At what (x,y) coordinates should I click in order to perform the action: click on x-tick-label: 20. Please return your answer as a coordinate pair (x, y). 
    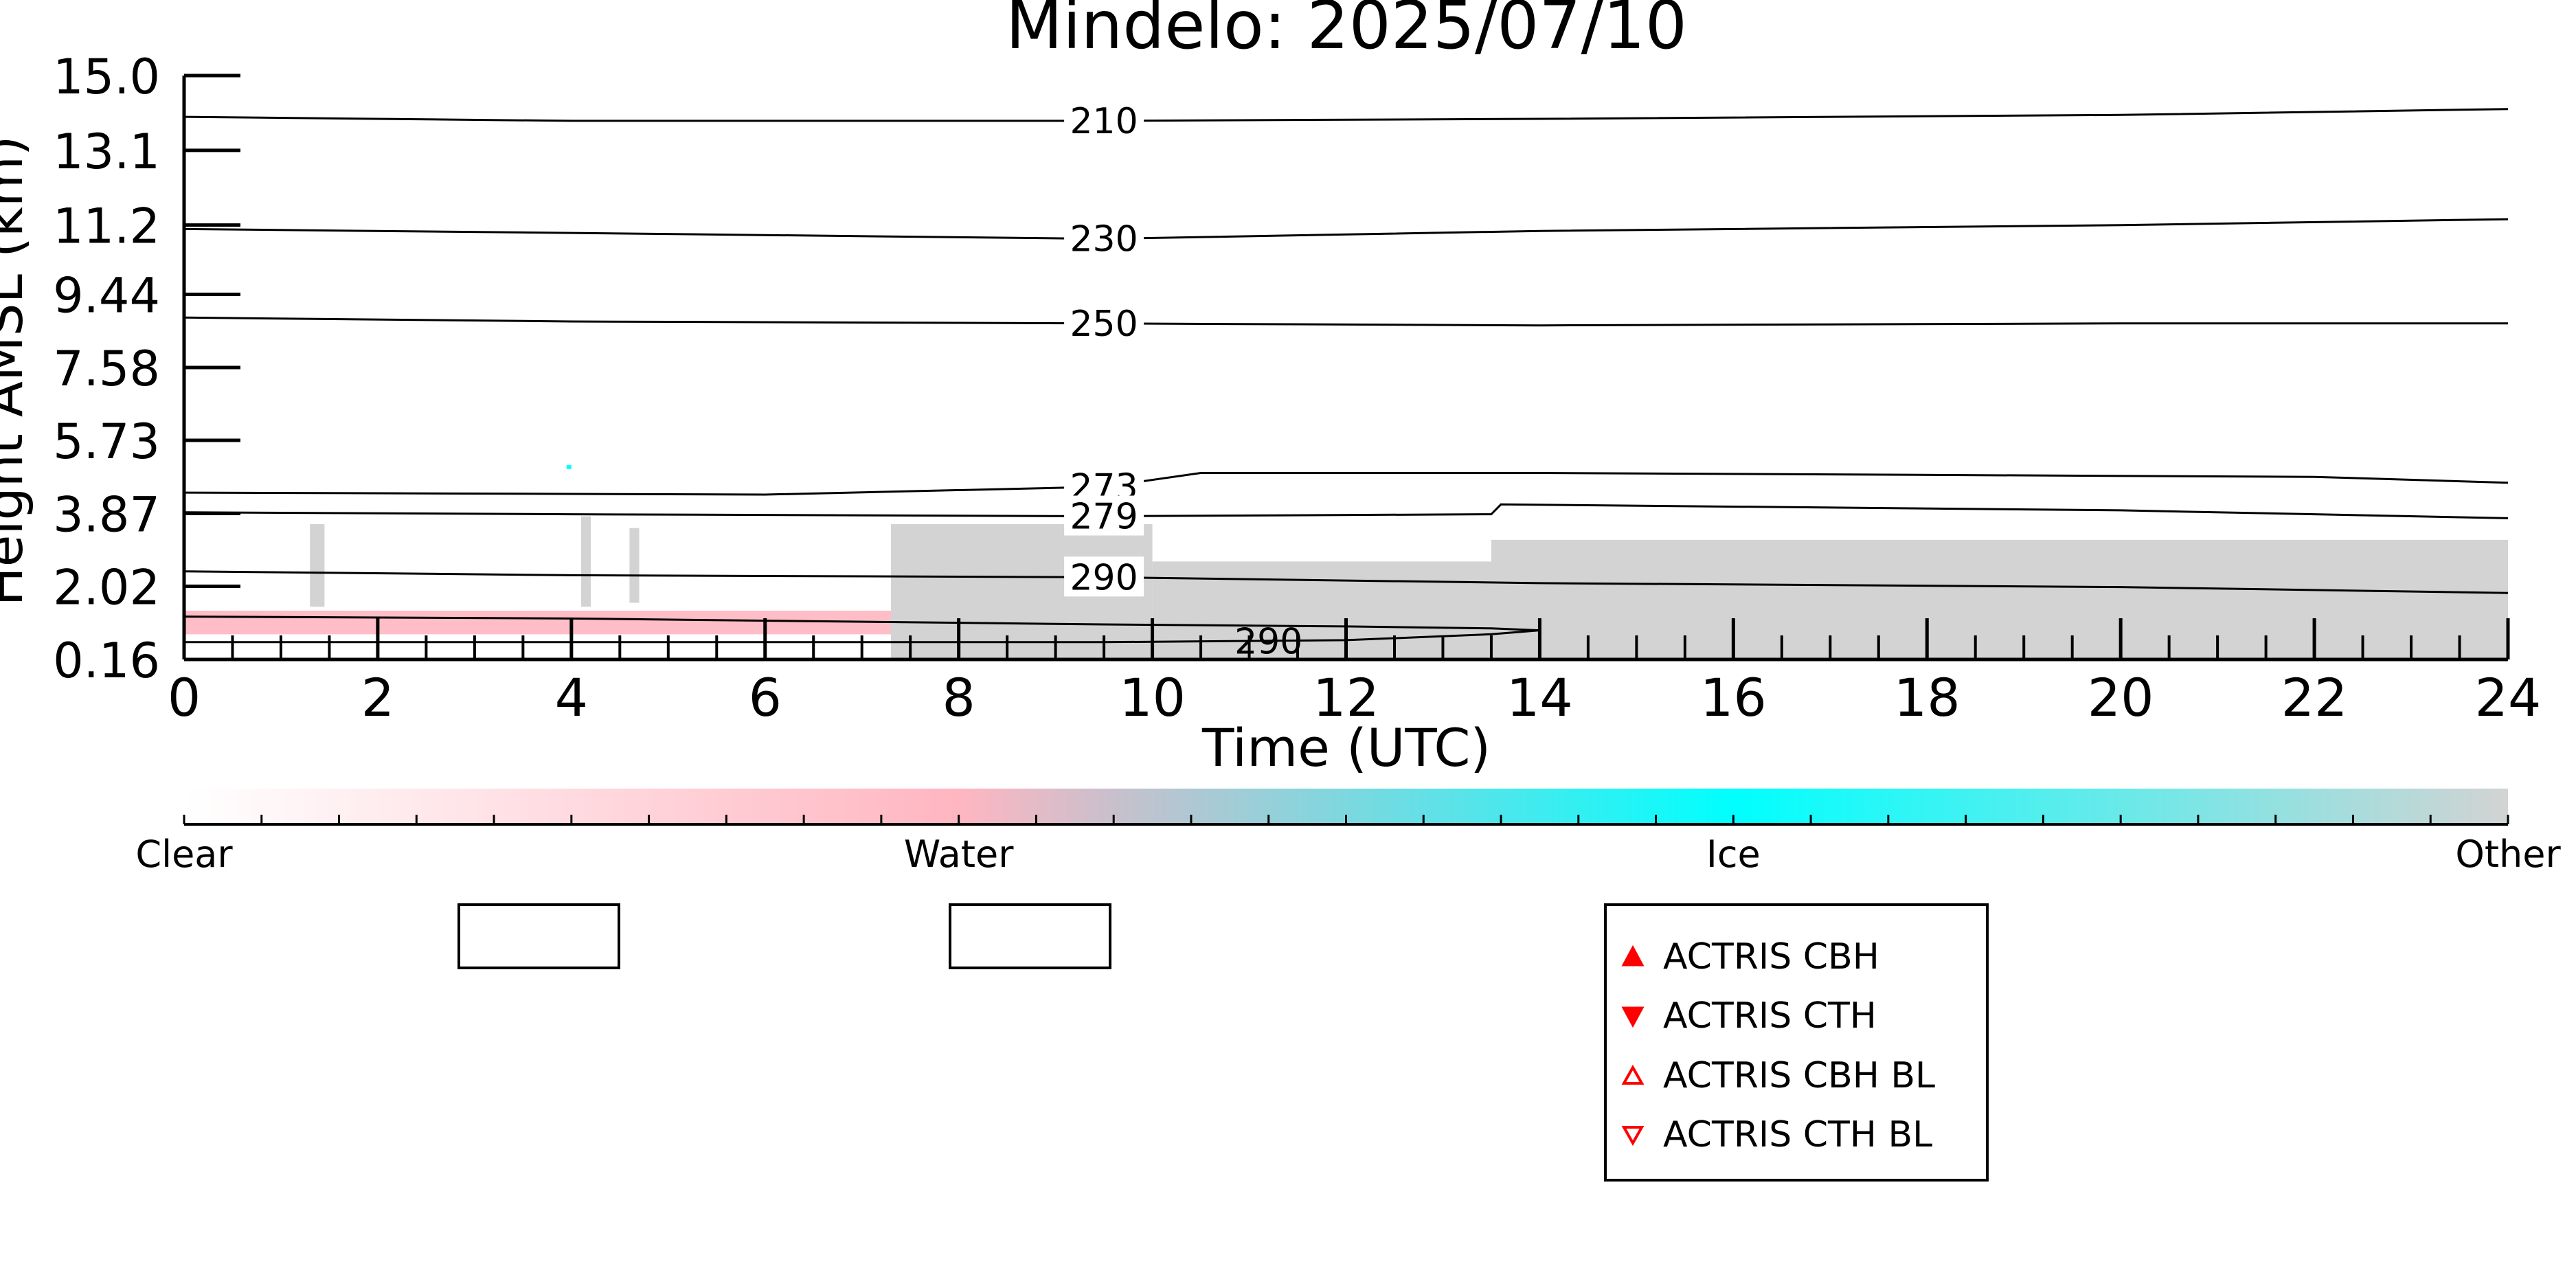
    Looking at the image, I should click on (2121, 697).